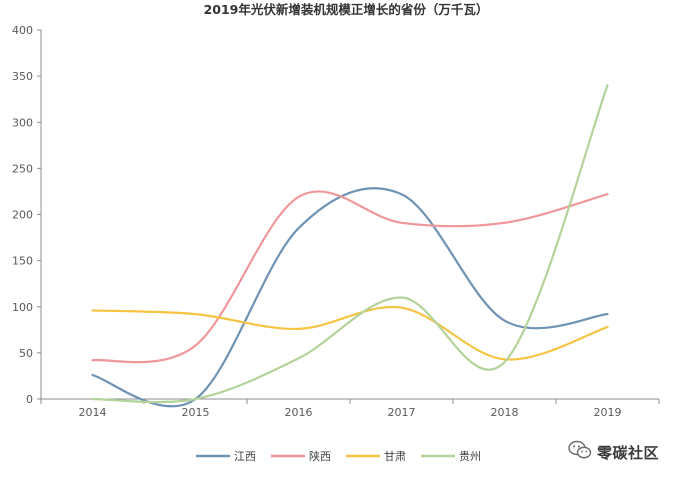 This screenshot has height=486, width=692. Describe the element at coordinates (505, 412) in the screenshot. I see `x-tick-label: 2018` at that location.